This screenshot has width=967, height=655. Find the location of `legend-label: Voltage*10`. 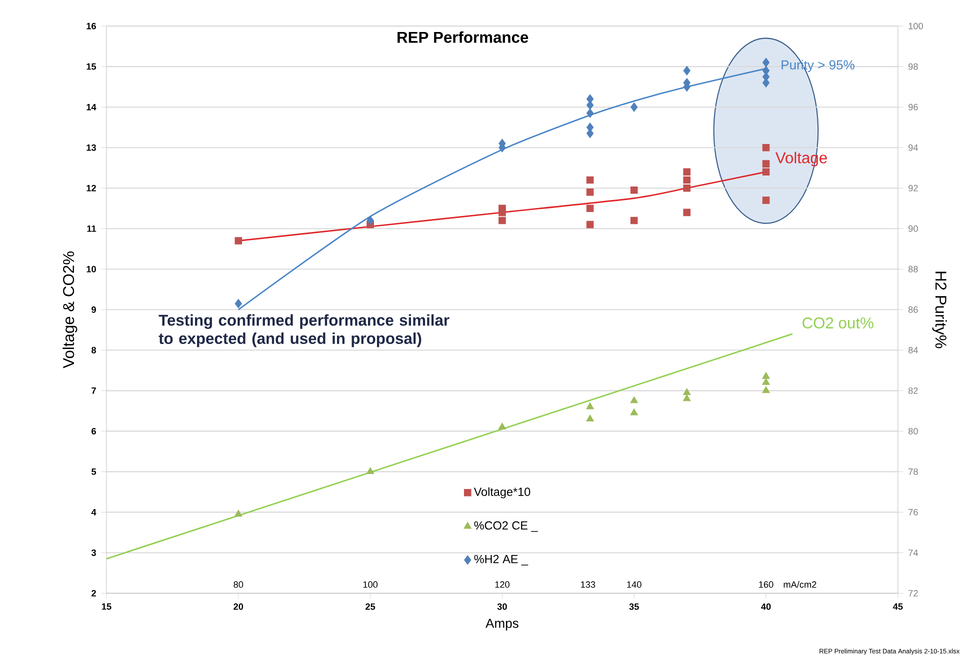

legend-label: Voltage*10 is located at coordinates (502, 493).